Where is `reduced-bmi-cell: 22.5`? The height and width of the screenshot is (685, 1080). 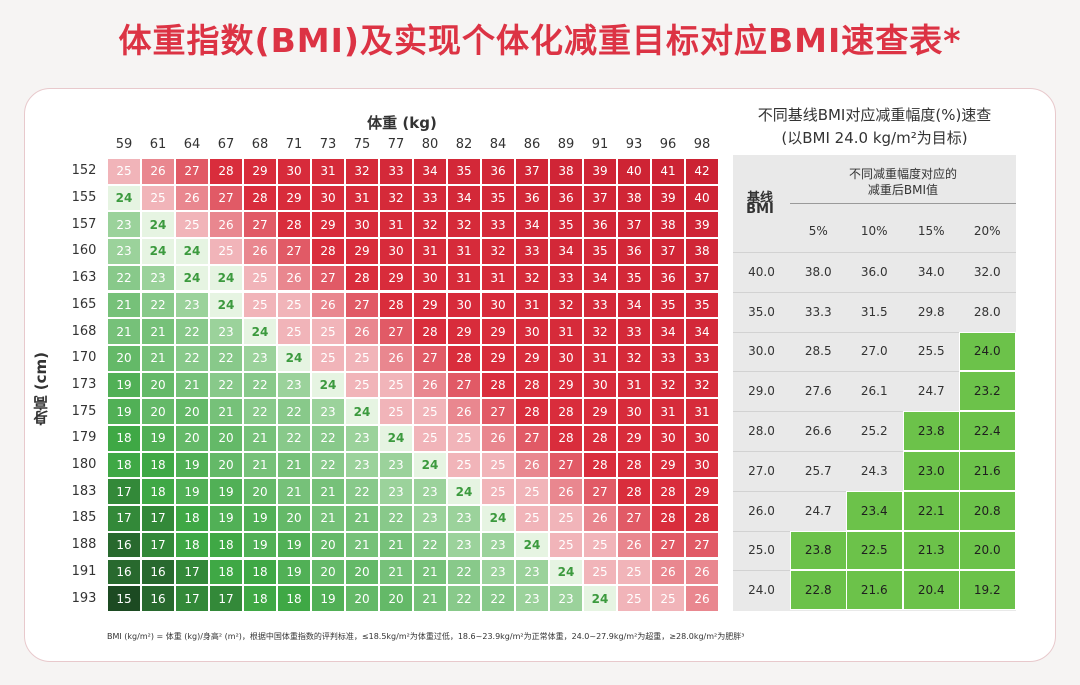 reduced-bmi-cell: 22.5 is located at coordinates (874, 550).